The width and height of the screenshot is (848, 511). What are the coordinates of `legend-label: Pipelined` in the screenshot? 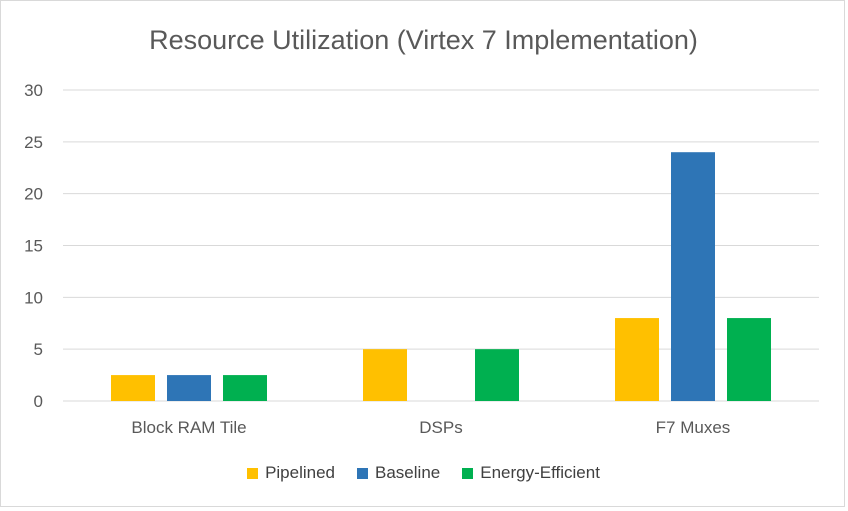 It's located at (300, 472).